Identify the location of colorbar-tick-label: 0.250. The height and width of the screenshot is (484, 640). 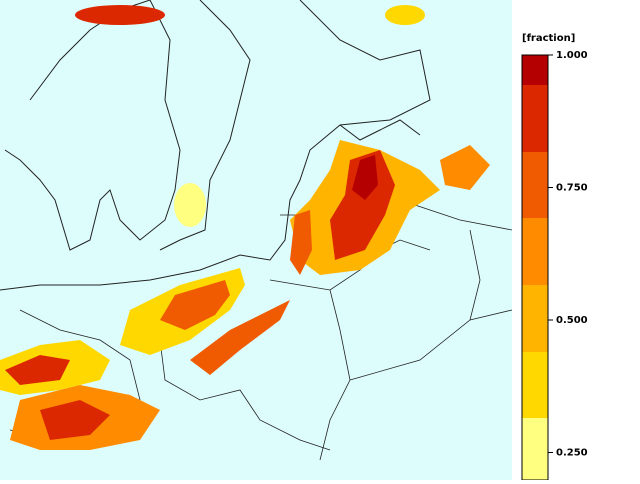
(572, 453).